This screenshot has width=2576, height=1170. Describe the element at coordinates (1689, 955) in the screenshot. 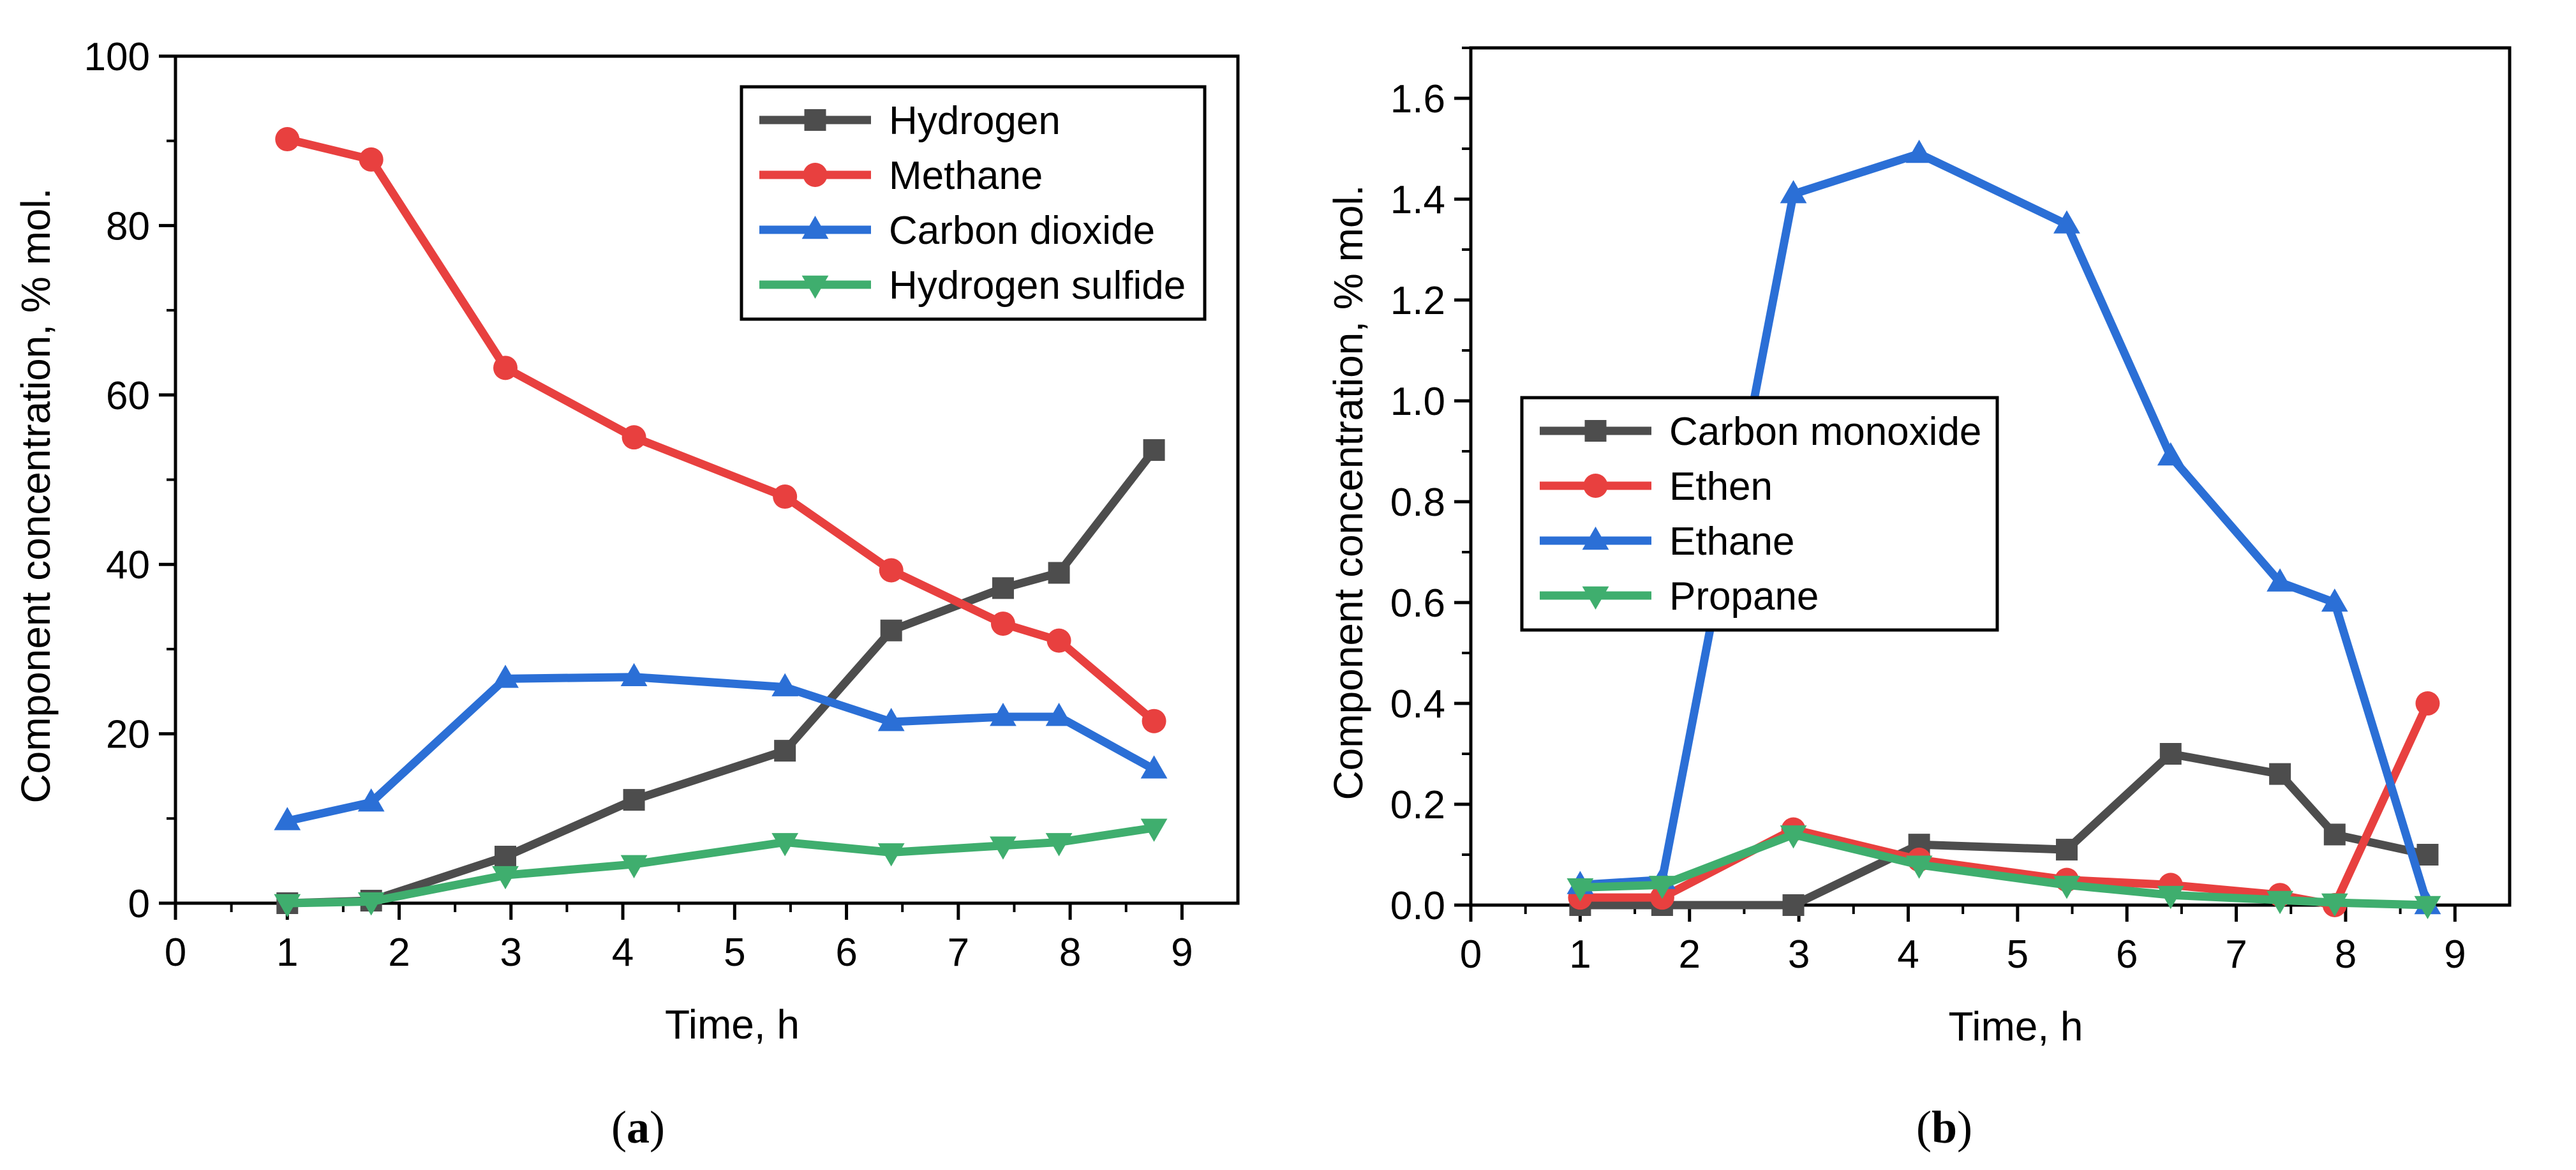

I see `panel-b-x-tick-label: 2` at that location.